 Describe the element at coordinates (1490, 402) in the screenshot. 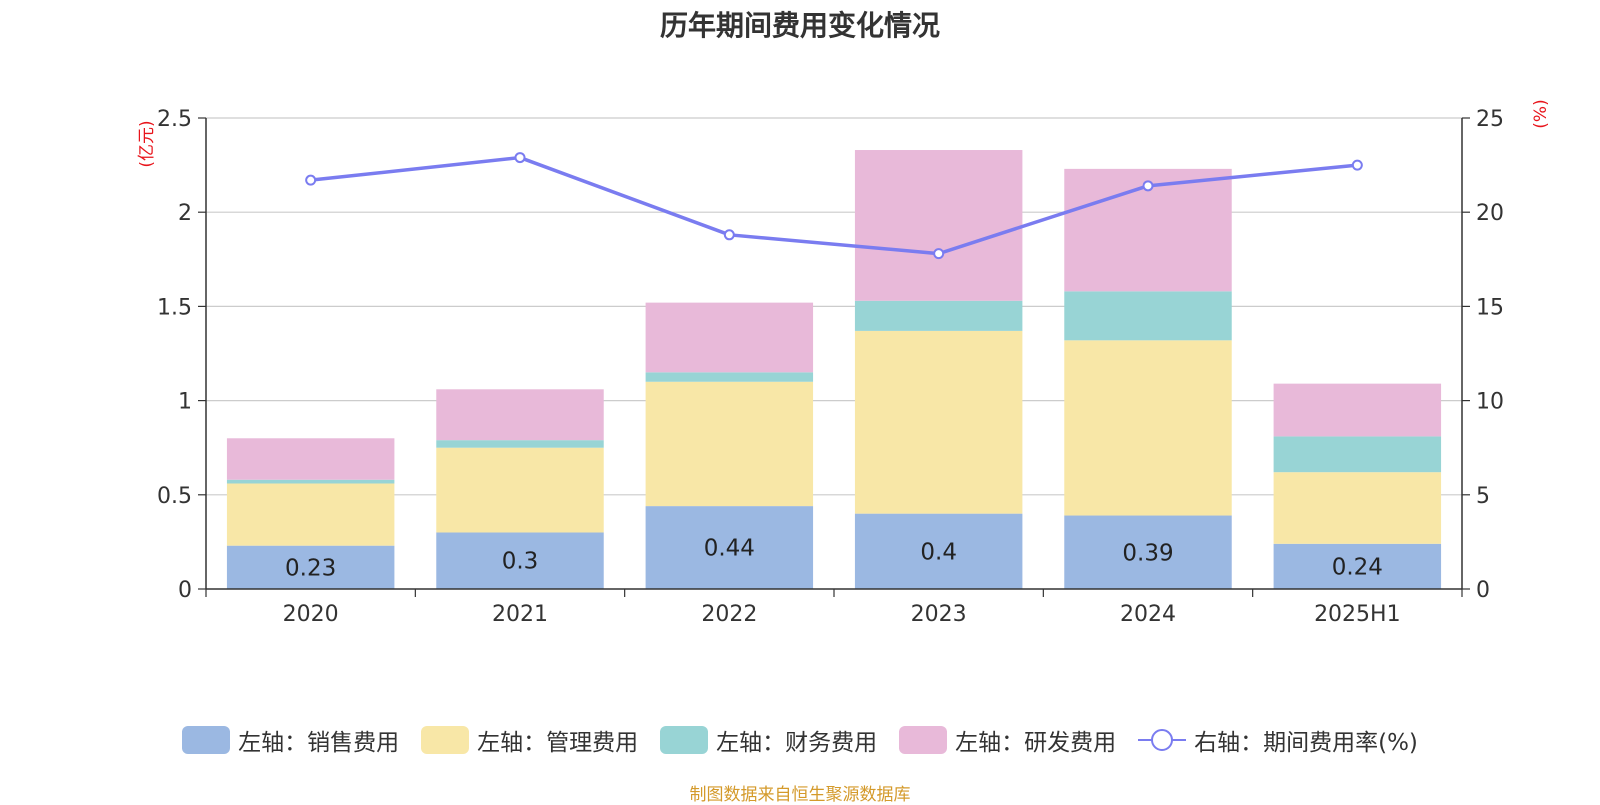

I see `right-tick-label: 10` at that location.